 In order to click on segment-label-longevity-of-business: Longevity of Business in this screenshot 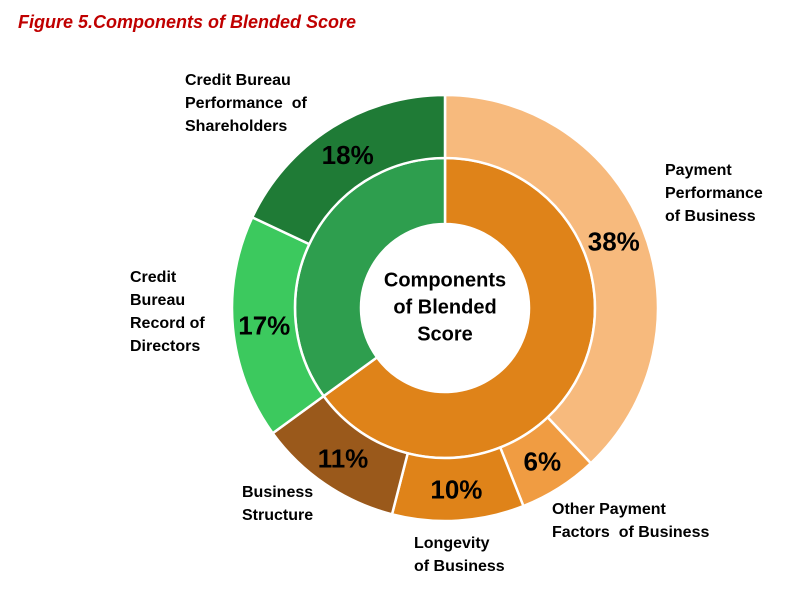, I will do `click(459, 555)`.